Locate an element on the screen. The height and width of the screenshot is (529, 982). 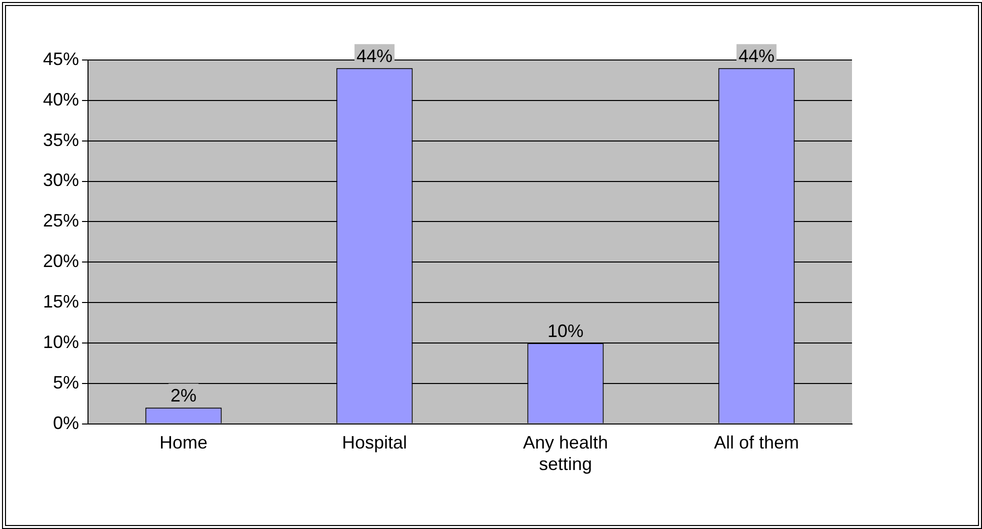
y-tick-label: 45% is located at coordinates (61, 58).